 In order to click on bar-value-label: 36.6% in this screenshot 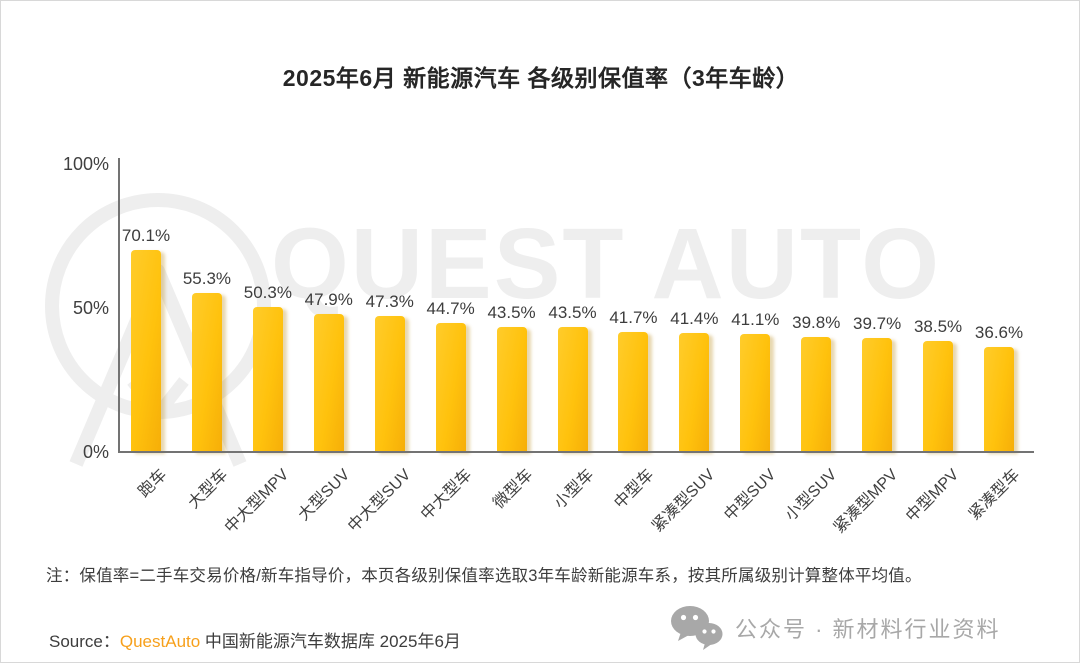, I will do `click(999, 332)`.